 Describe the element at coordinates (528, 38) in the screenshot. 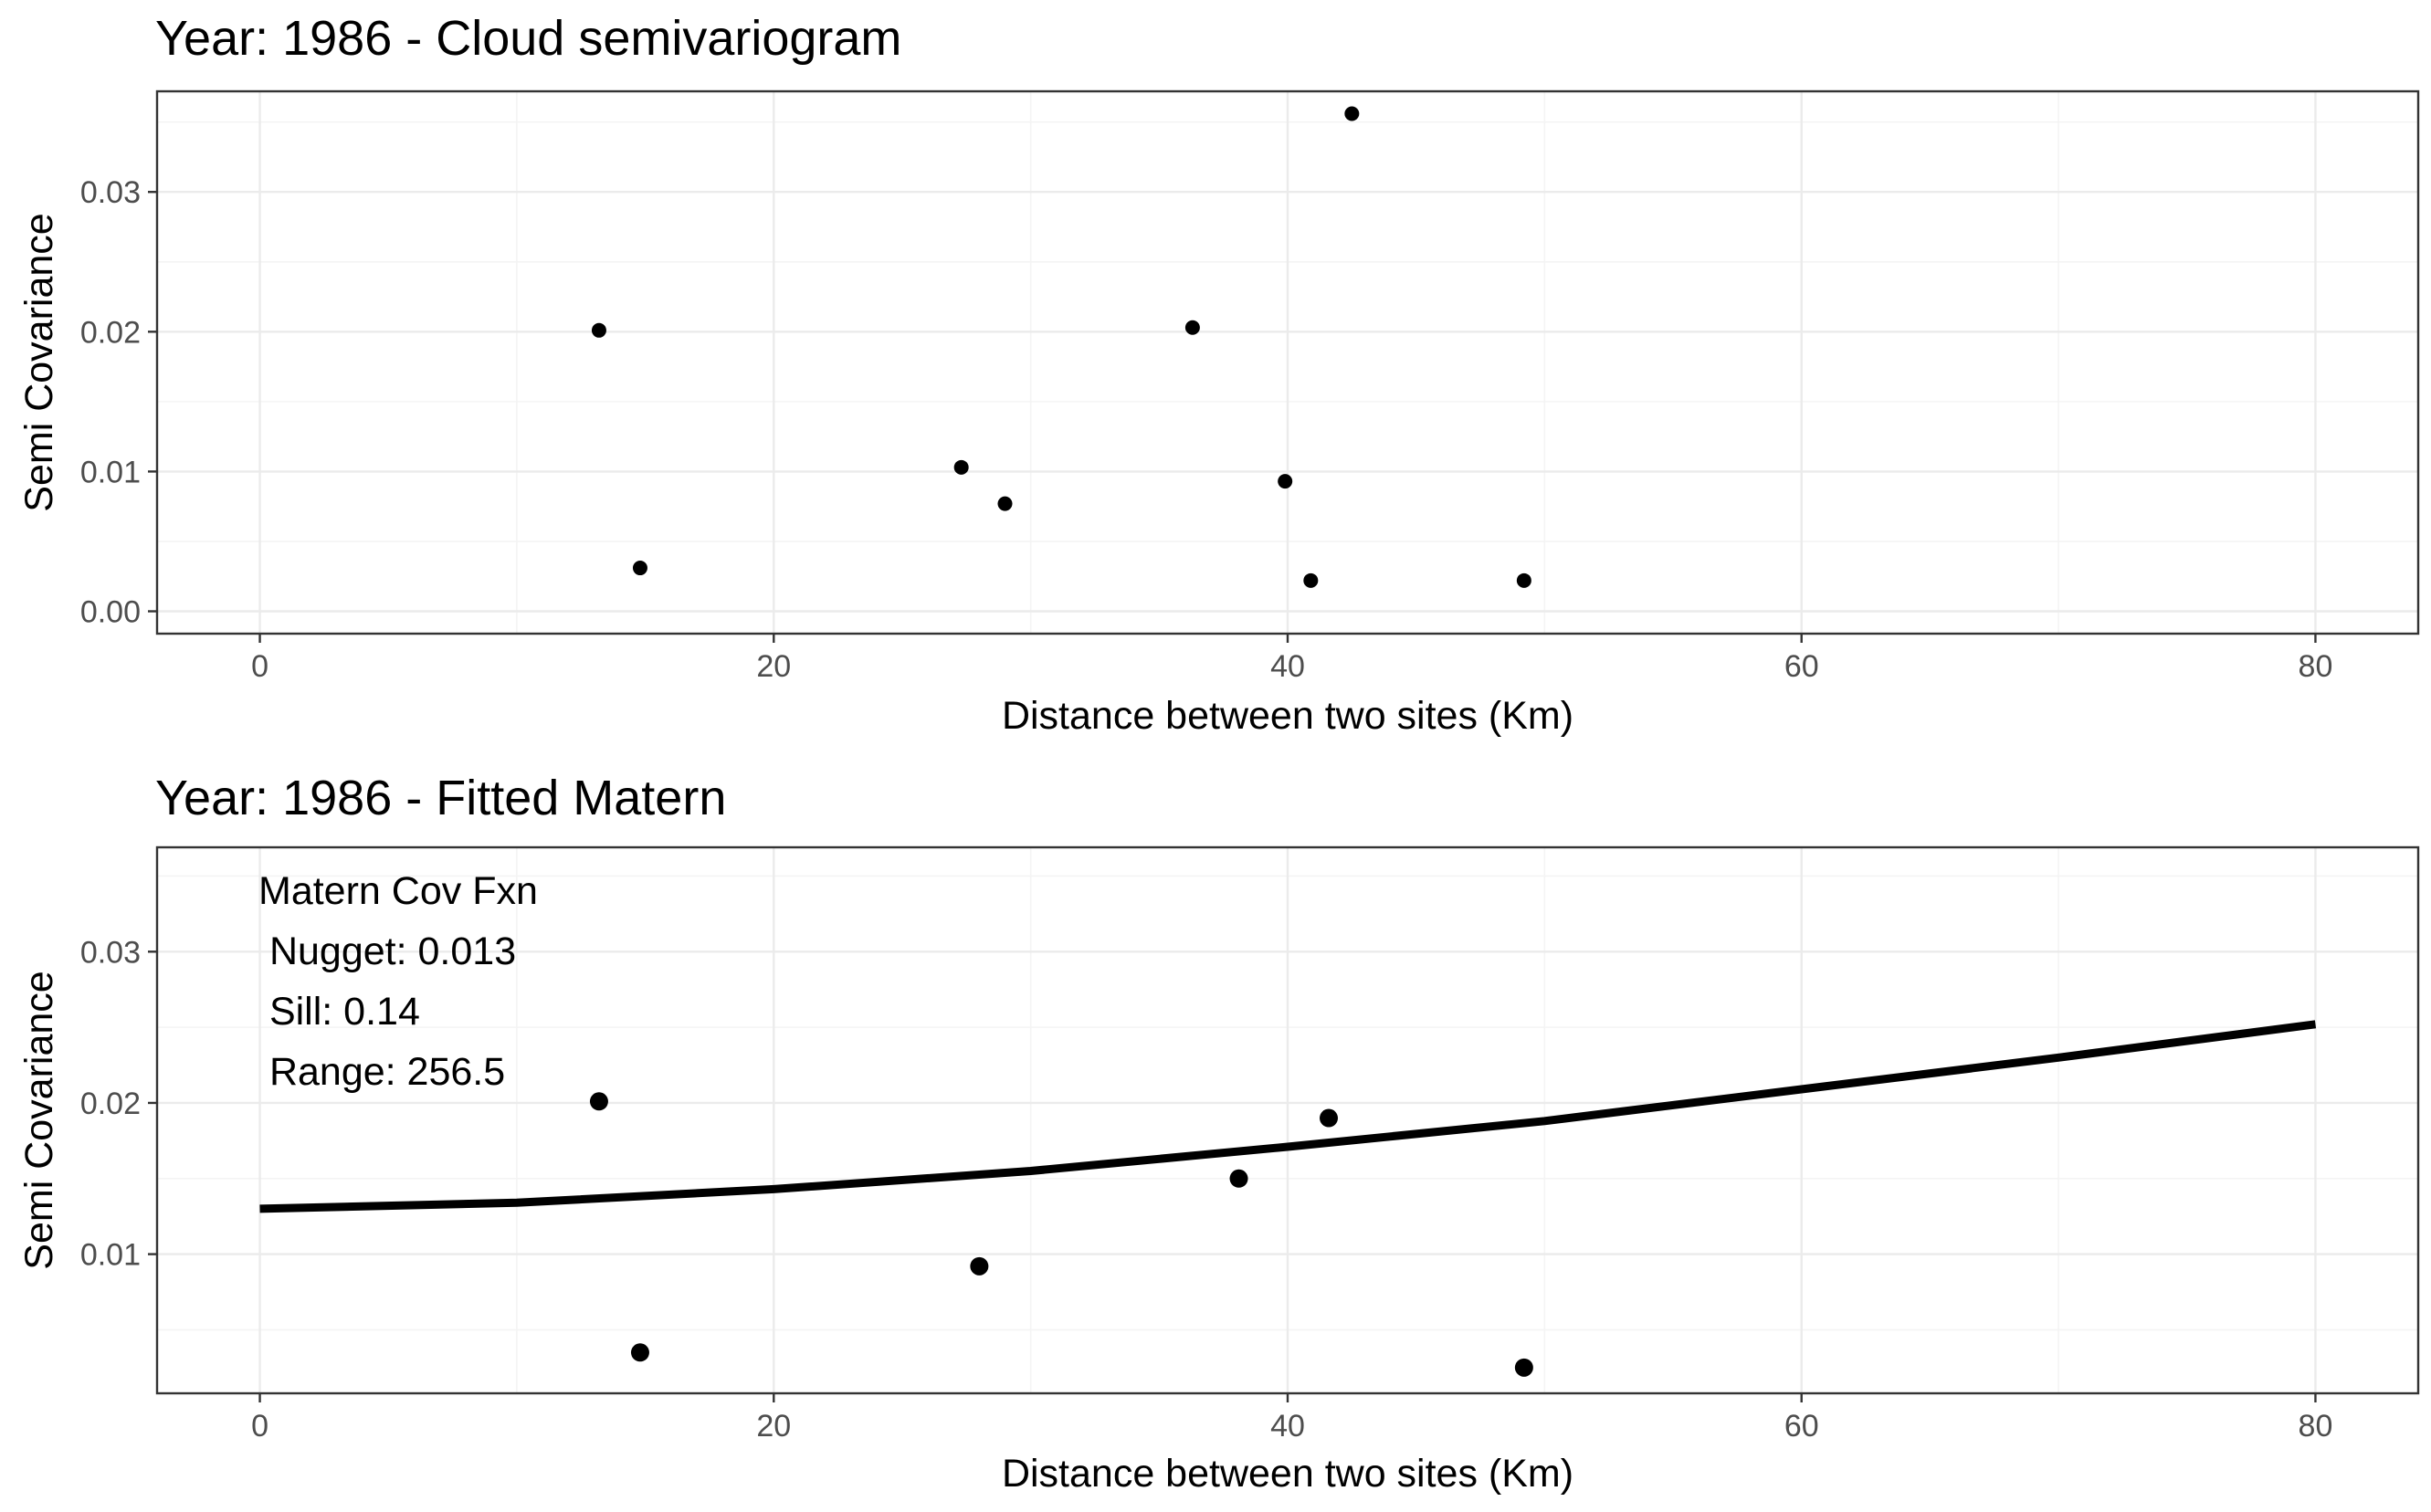

I see `chart-title: Year: 1986 - Cloud semivariogram` at that location.